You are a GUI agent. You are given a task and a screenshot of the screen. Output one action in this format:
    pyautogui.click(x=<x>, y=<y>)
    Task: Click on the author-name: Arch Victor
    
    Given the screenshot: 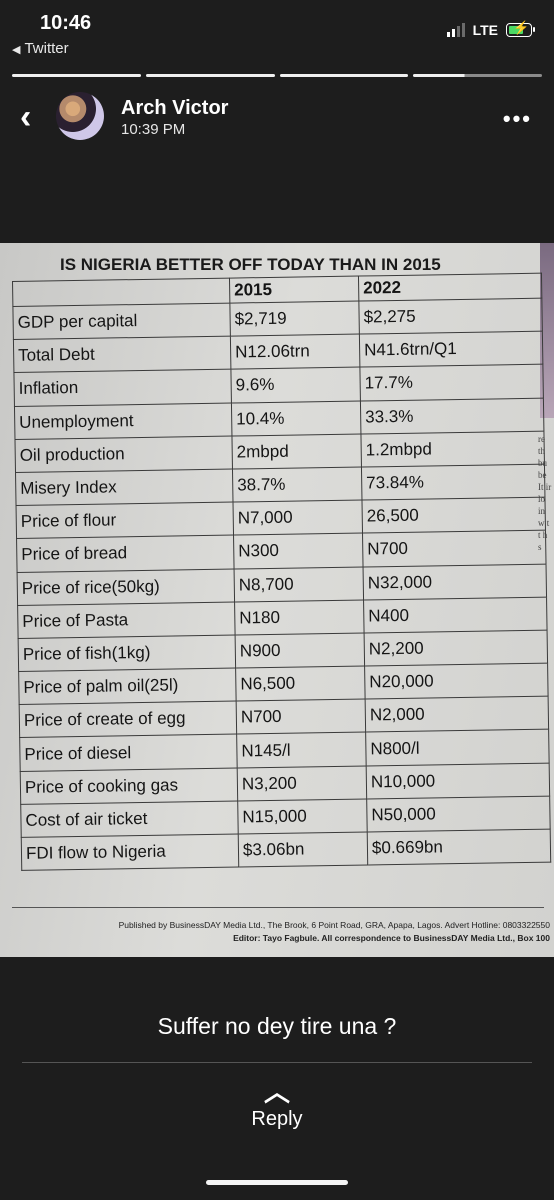 What is the action you would take?
    pyautogui.click(x=175, y=108)
    